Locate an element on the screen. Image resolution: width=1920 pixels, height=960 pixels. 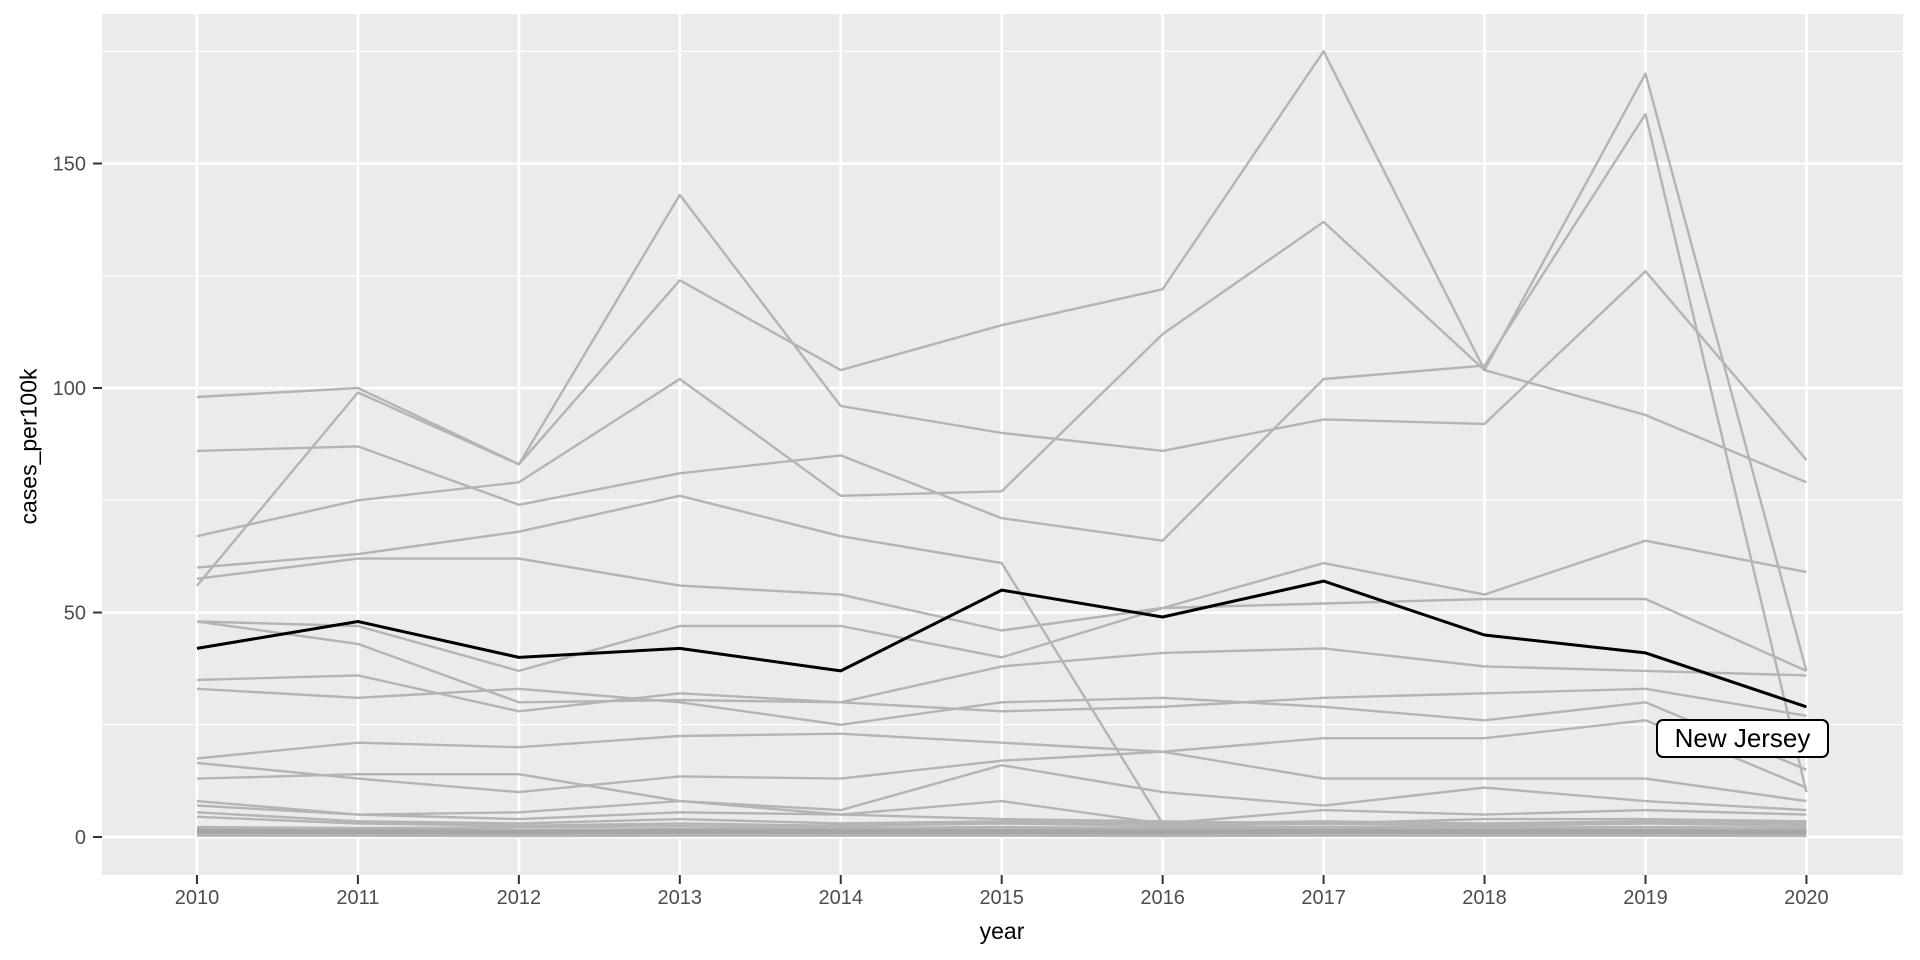
svg-text: 2012 is located at coordinates (519, 898).